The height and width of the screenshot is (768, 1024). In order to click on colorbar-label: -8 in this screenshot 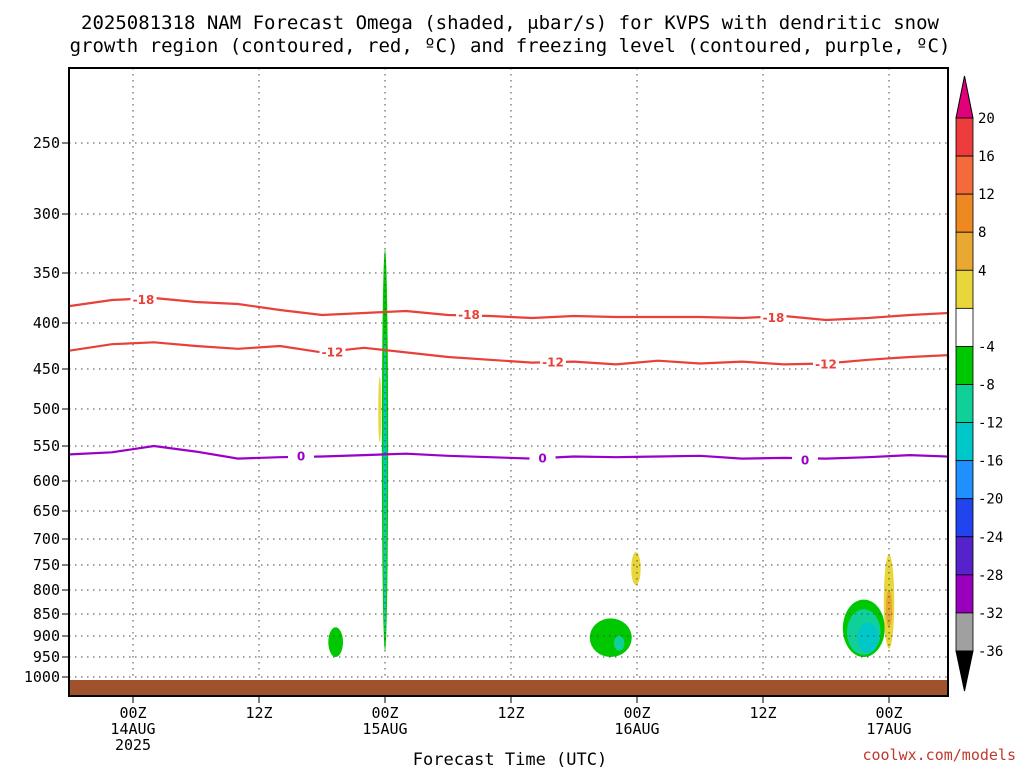, I will do `click(986, 386)`.